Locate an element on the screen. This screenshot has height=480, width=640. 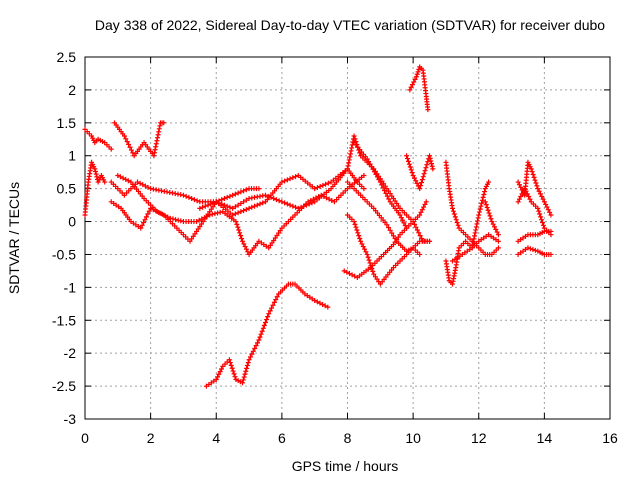
series-trace-p is located at coordinates (472, 208).